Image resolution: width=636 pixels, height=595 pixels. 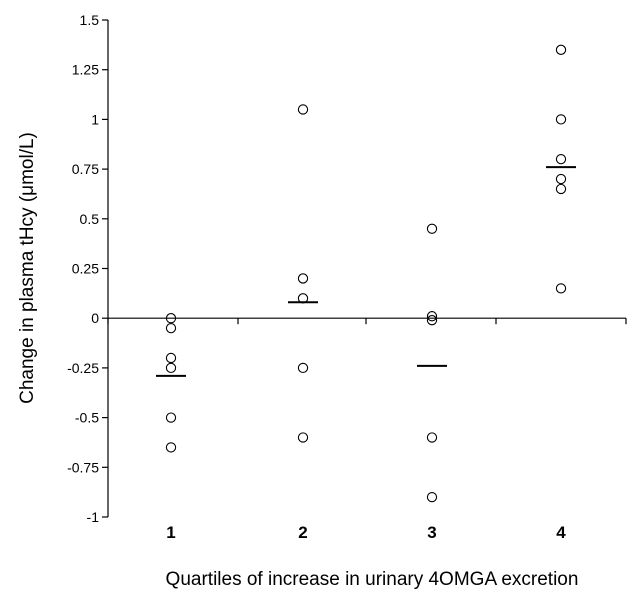 I want to click on y-tick-label: 0, so click(x=95, y=318).